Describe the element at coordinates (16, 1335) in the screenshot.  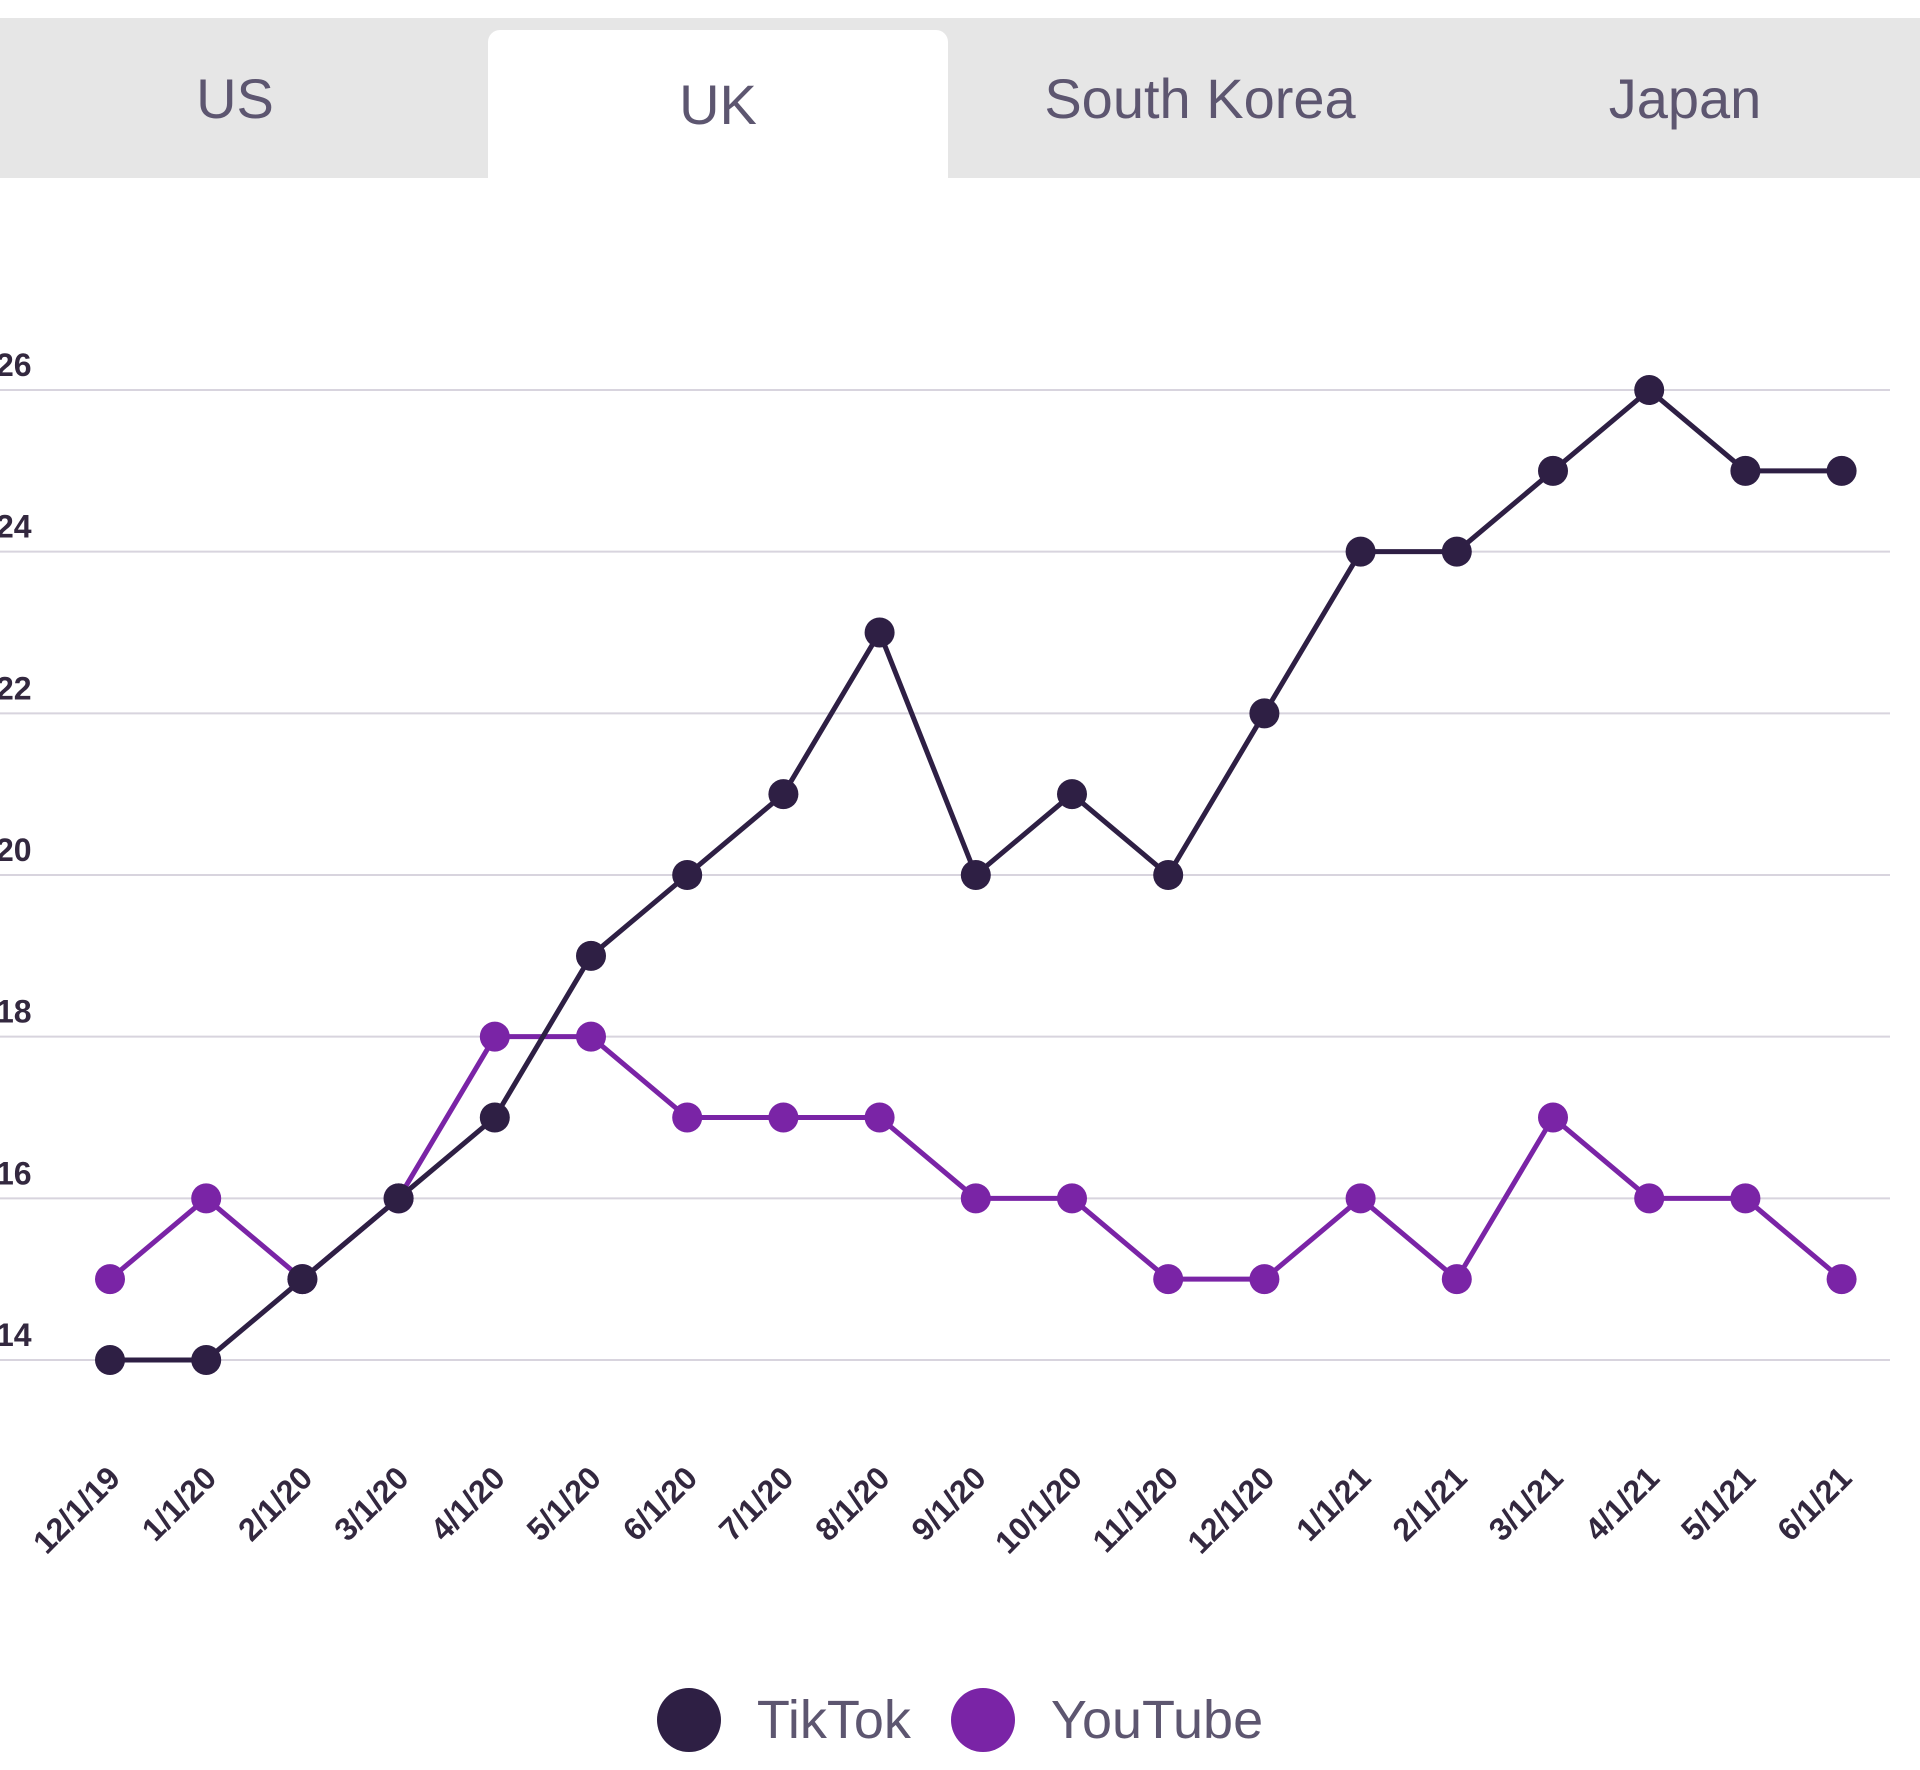
I see `y-tick-14: 14` at that location.